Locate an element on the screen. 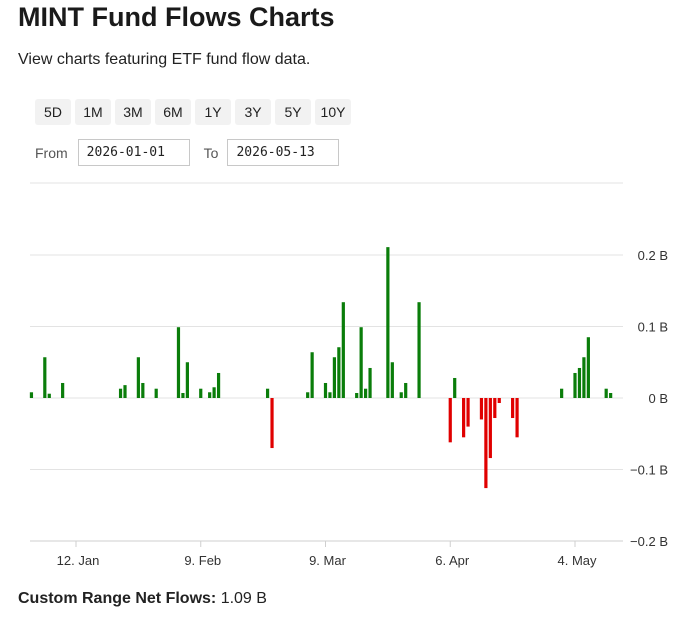 The height and width of the screenshot is (630, 689). range-button-5y: 5Y is located at coordinates (293, 112).